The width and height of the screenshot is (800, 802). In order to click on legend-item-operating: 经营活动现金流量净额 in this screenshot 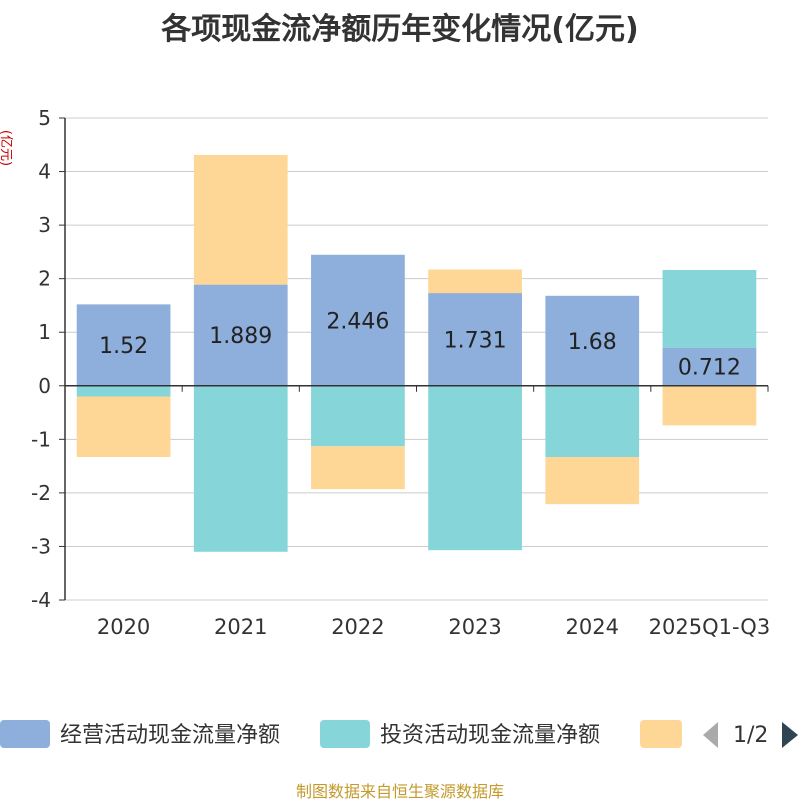, I will do `click(140, 734)`.